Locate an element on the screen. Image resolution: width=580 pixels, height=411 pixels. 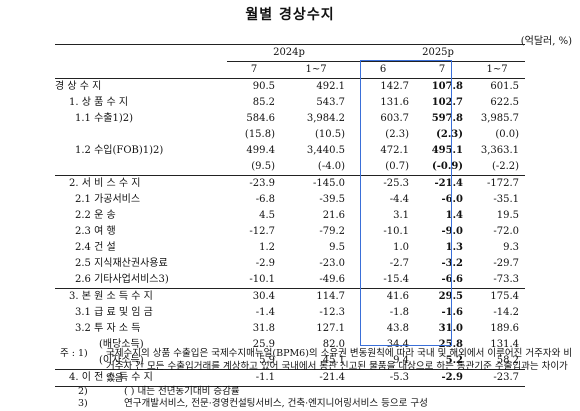
cell-value: -1.8 is located at coordinates (399, 312).